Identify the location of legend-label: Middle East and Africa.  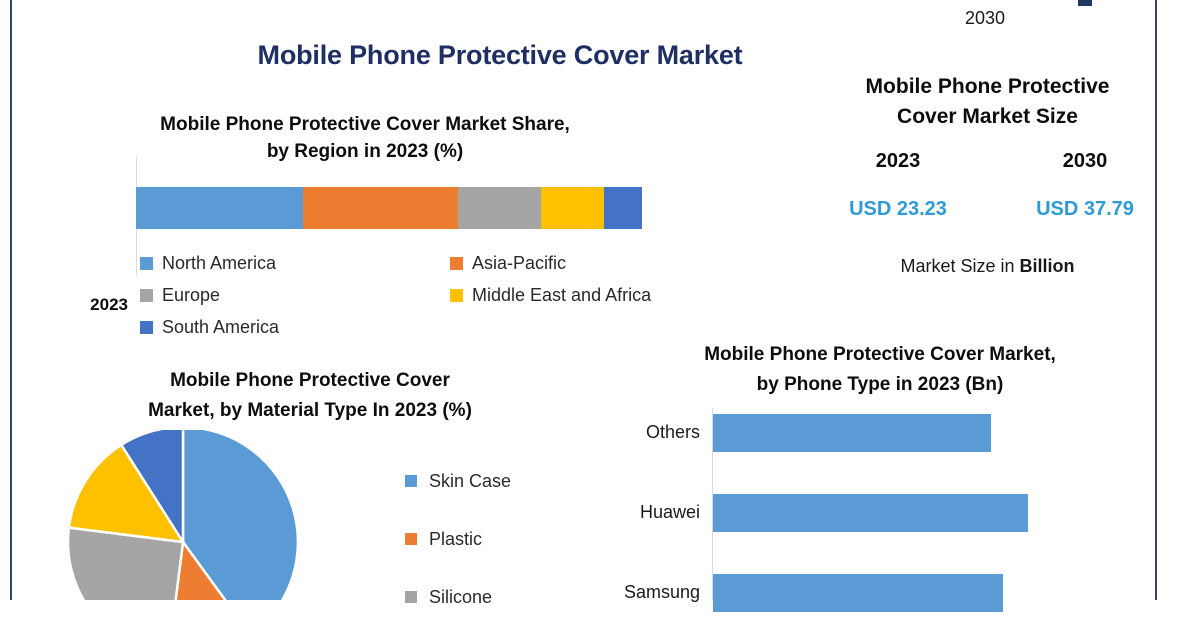
(562, 294).